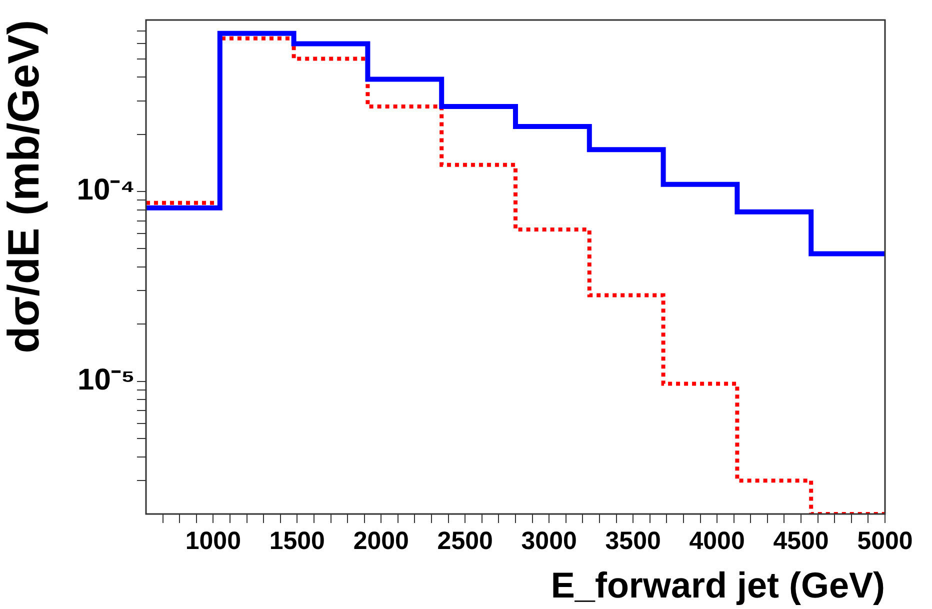  What do you see at coordinates (717, 540) in the screenshot?
I see `x-tick-label: 4000` at bounding box center [717, 540].